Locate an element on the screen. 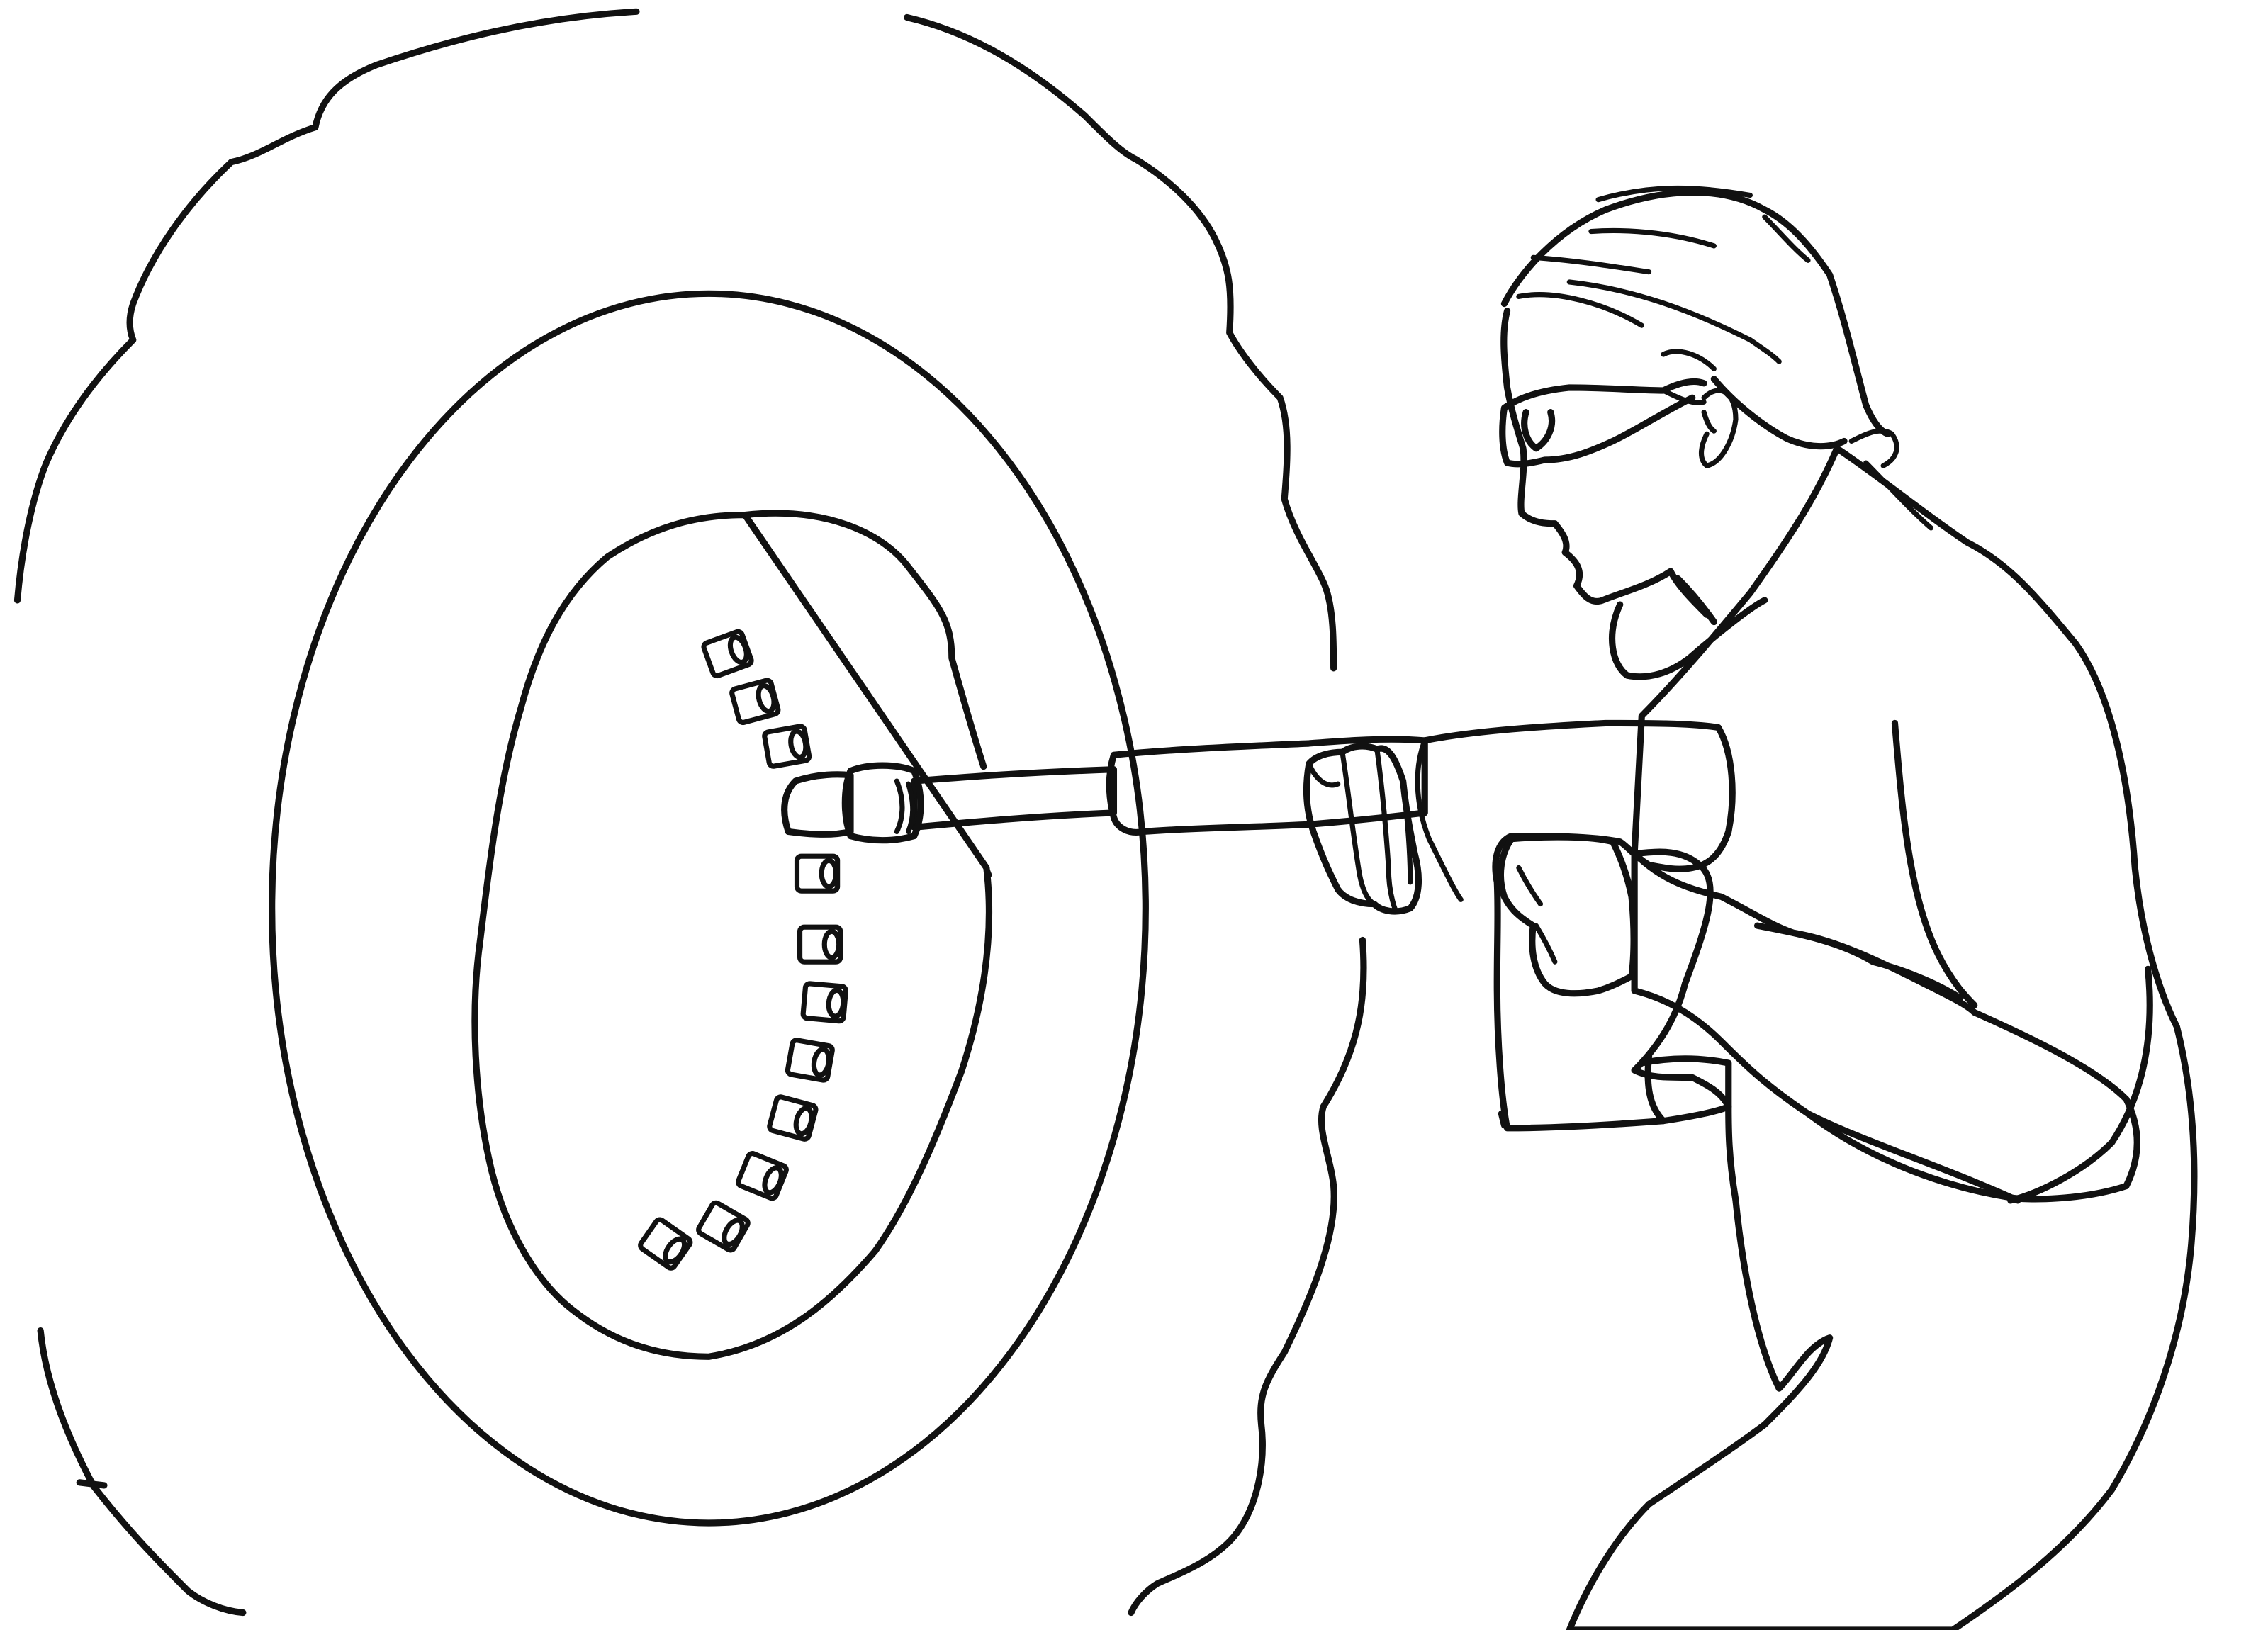 The height and width of the screenshot is (1630, 2268). wrench-handle-edge is located at coordinates (1439, 820).